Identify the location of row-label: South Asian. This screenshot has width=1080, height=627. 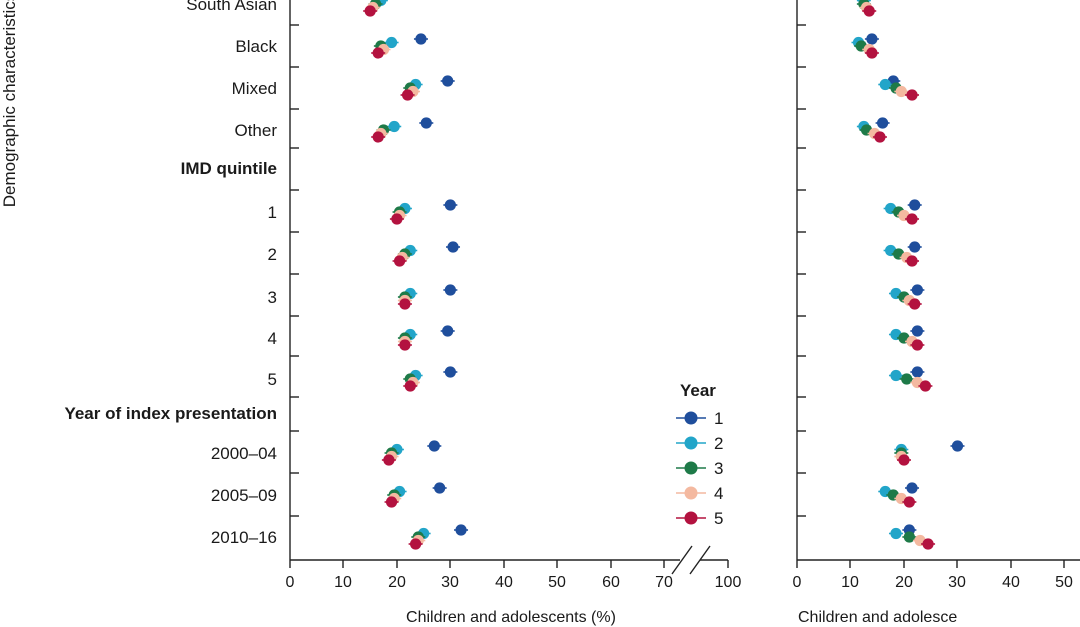
(231, 7).